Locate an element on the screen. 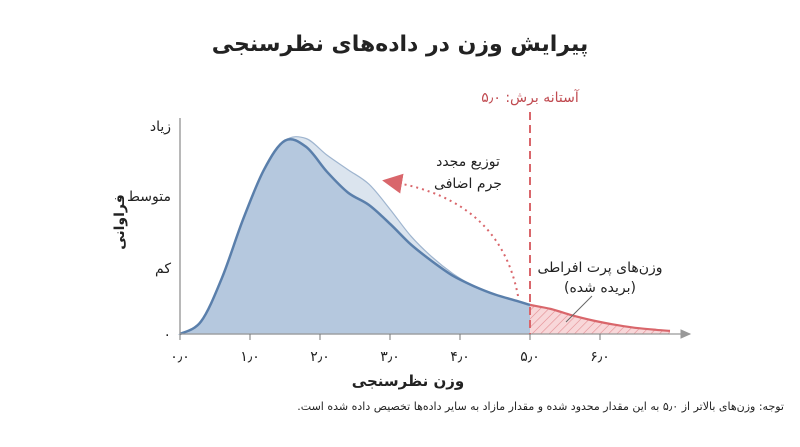 The image size is (800, 447). x-axis-label: وزن نظرسنجی is located at coordinates (408, 381).